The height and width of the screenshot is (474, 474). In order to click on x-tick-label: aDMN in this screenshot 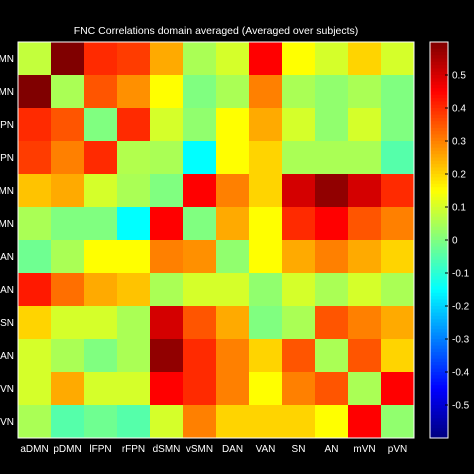, I will do `click(34, 449)`.